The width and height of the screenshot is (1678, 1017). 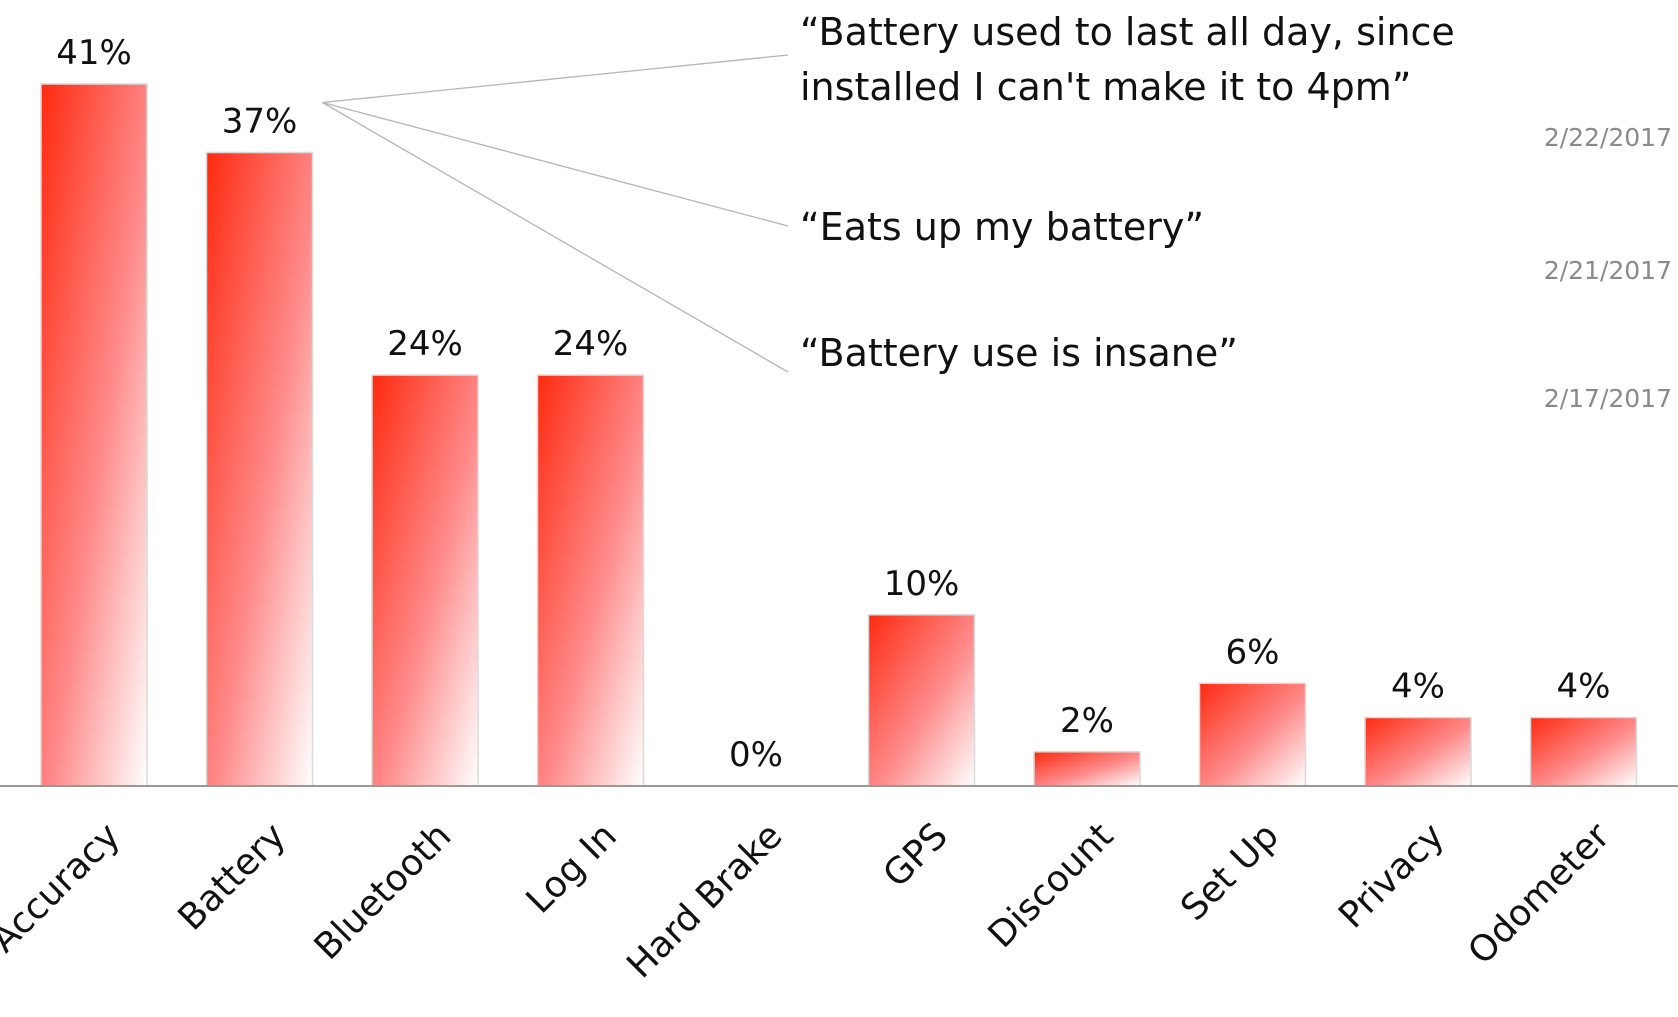 What do you see at coordinates (704, 900) in the screenshot?
I see `category-label-hard-brake: Hard Brake` at bounding box center [704, 900].